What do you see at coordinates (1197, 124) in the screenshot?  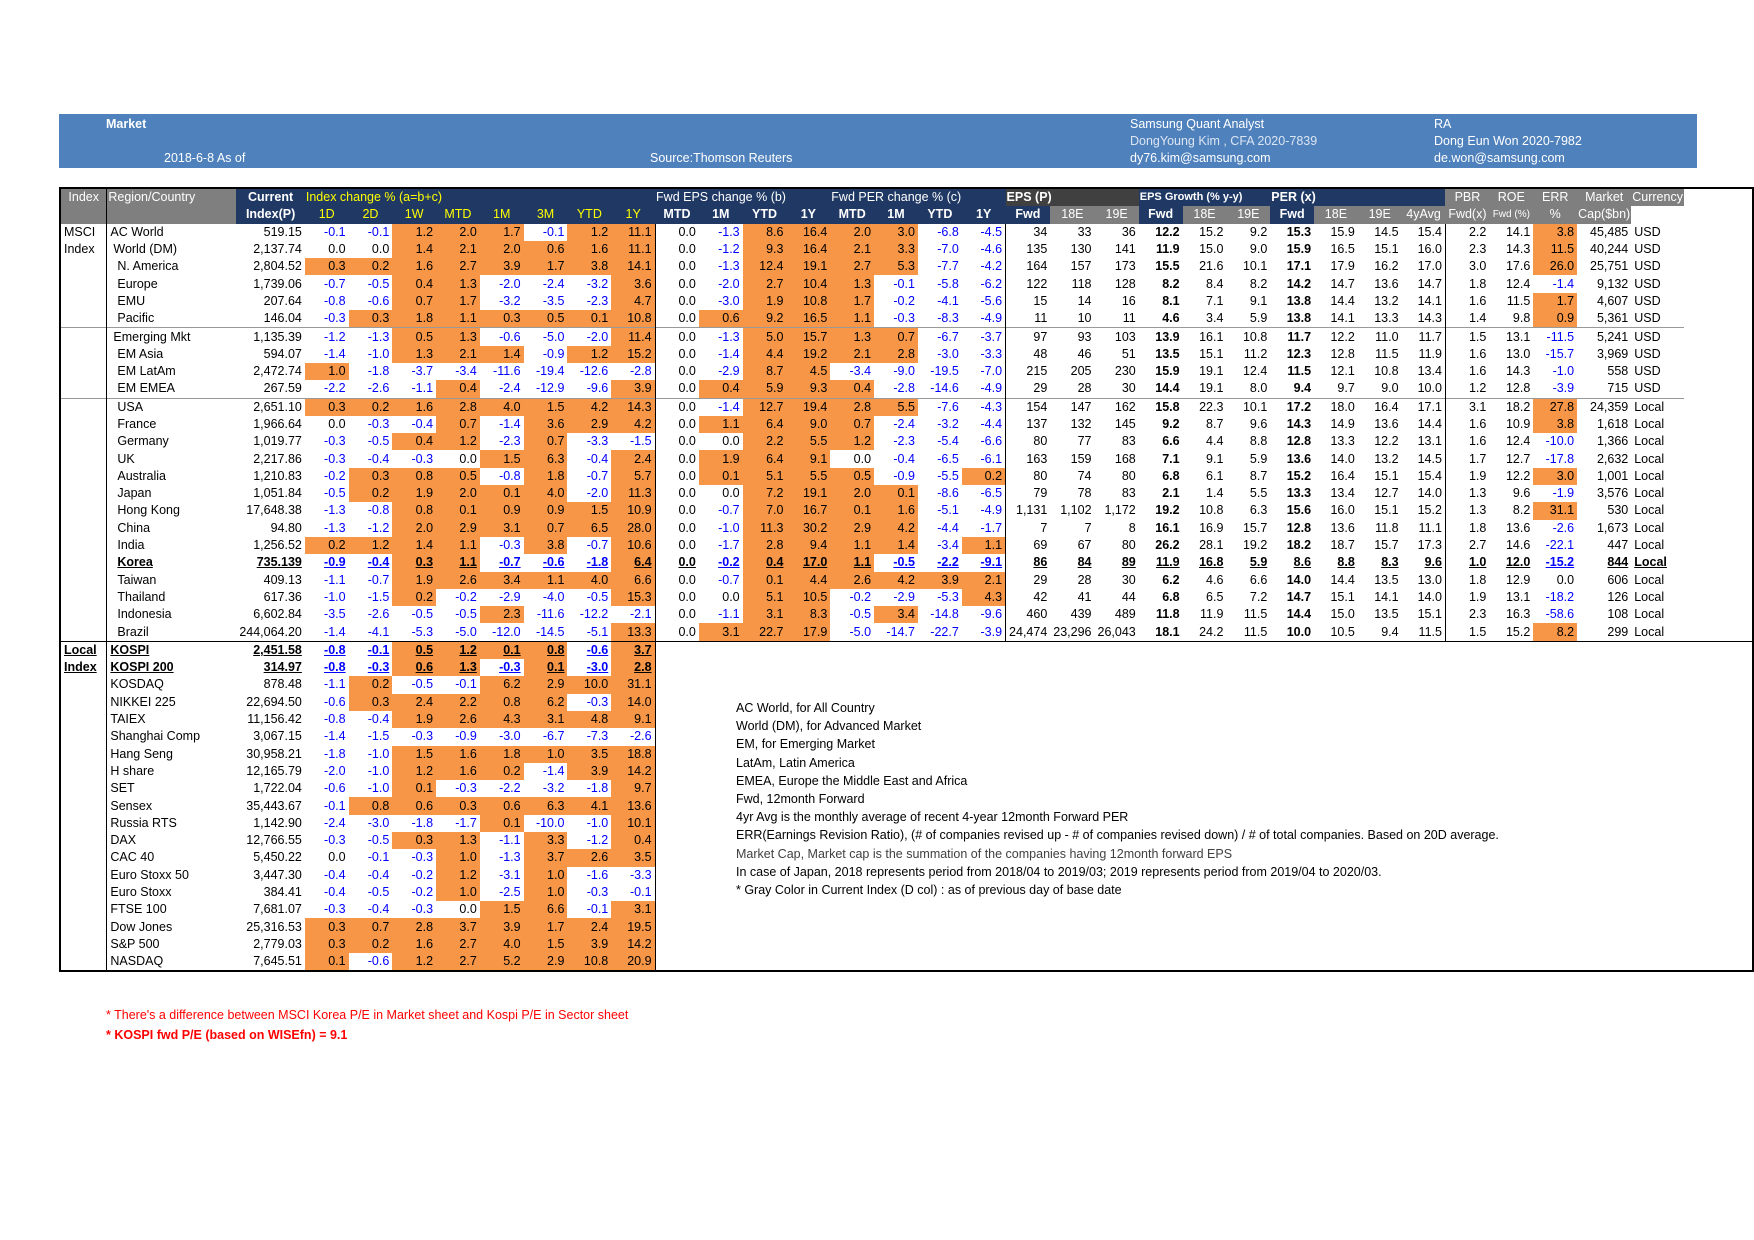 I see `banner-analyst-title: Samsung Quant Analyst` at bounding box center [1197, 124].